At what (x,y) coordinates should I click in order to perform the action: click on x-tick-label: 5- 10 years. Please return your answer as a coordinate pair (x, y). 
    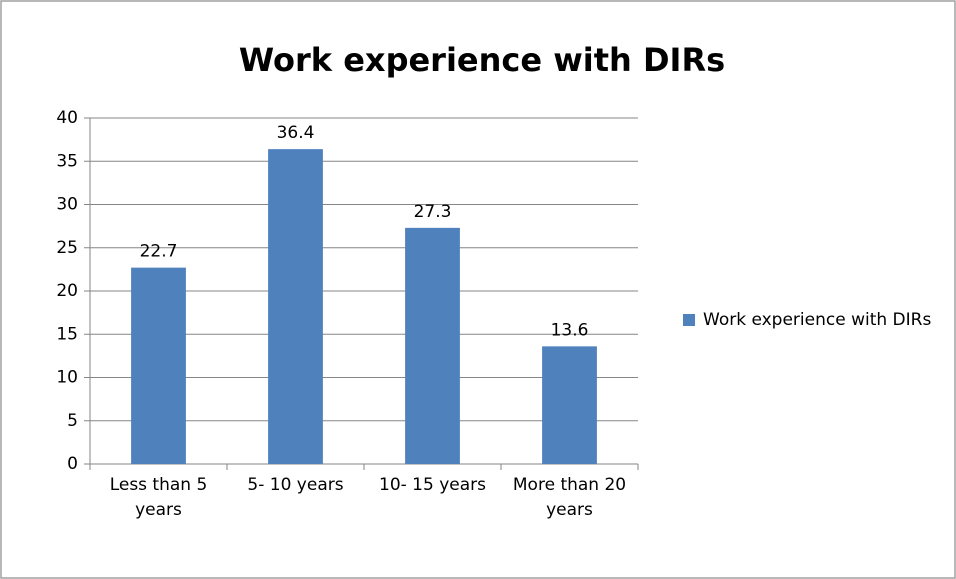
    Looking at the image, I should click on (295, 485).